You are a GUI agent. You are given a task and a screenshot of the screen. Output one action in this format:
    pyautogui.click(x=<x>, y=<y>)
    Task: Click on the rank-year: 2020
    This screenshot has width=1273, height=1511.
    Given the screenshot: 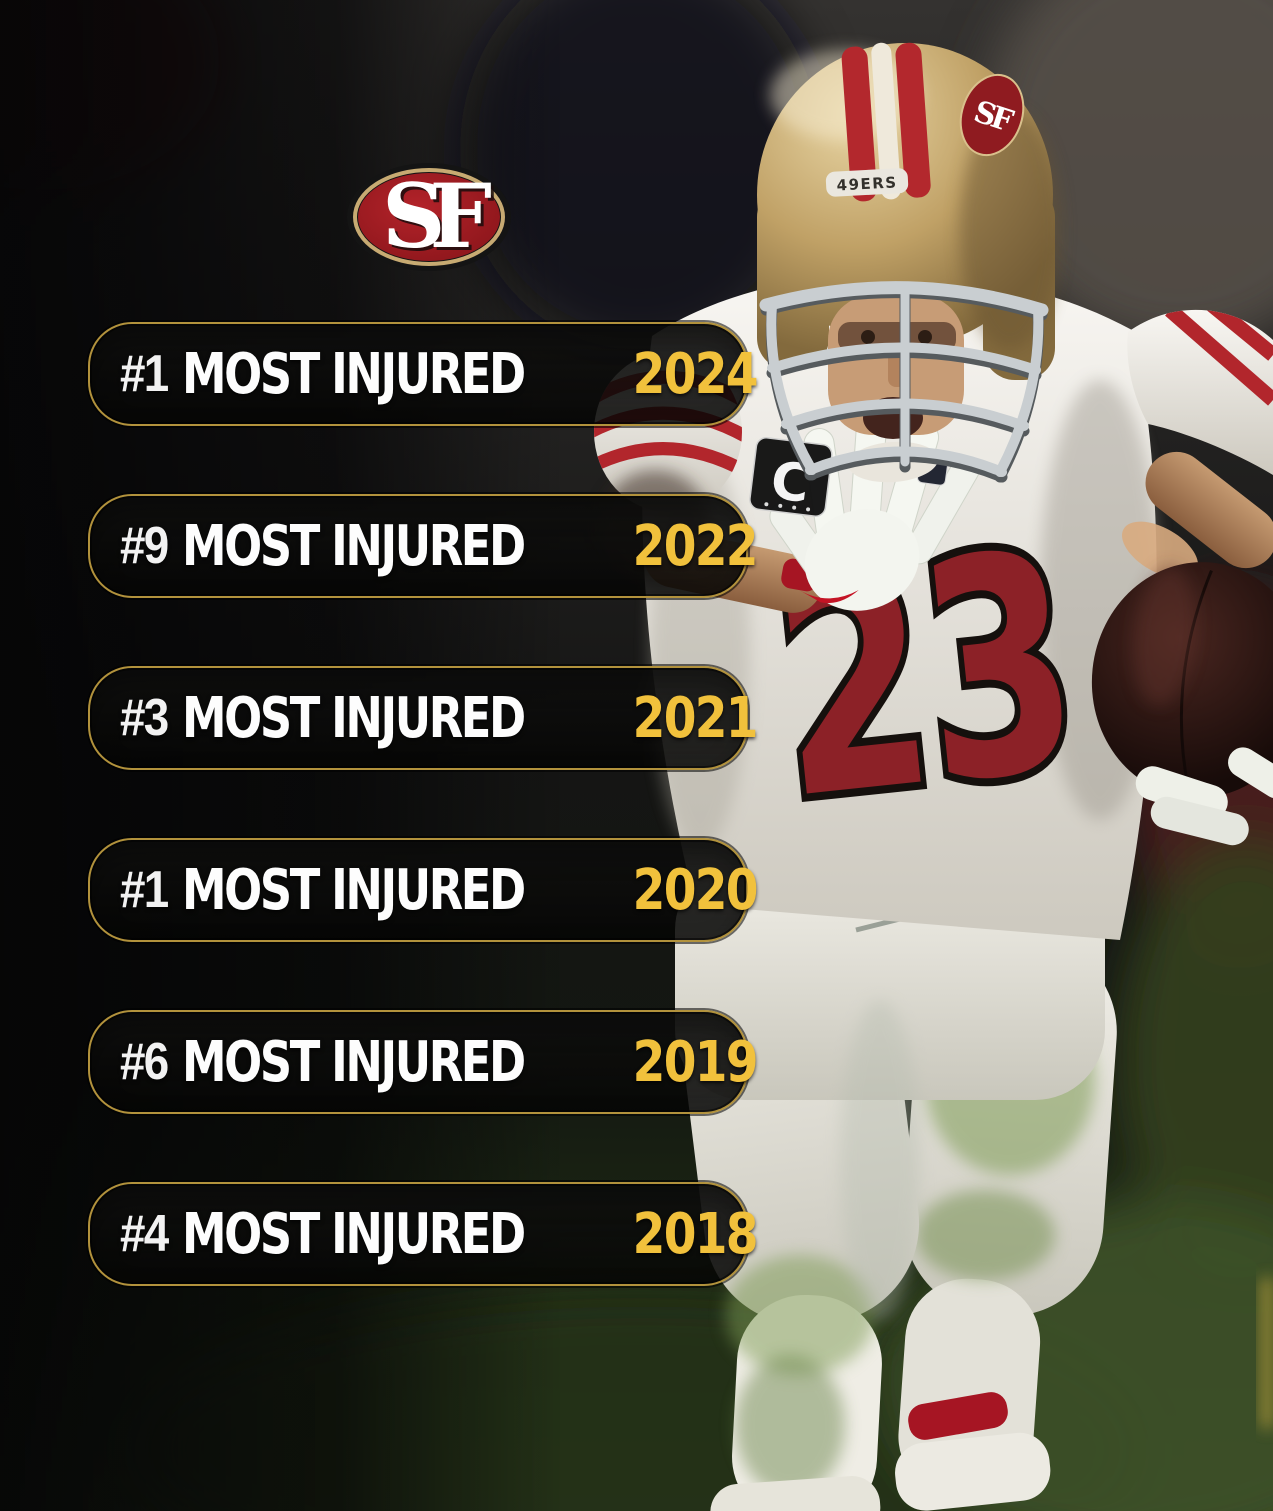 What is the action you would take?
    pyautogui.click(x=695, y=890)
    